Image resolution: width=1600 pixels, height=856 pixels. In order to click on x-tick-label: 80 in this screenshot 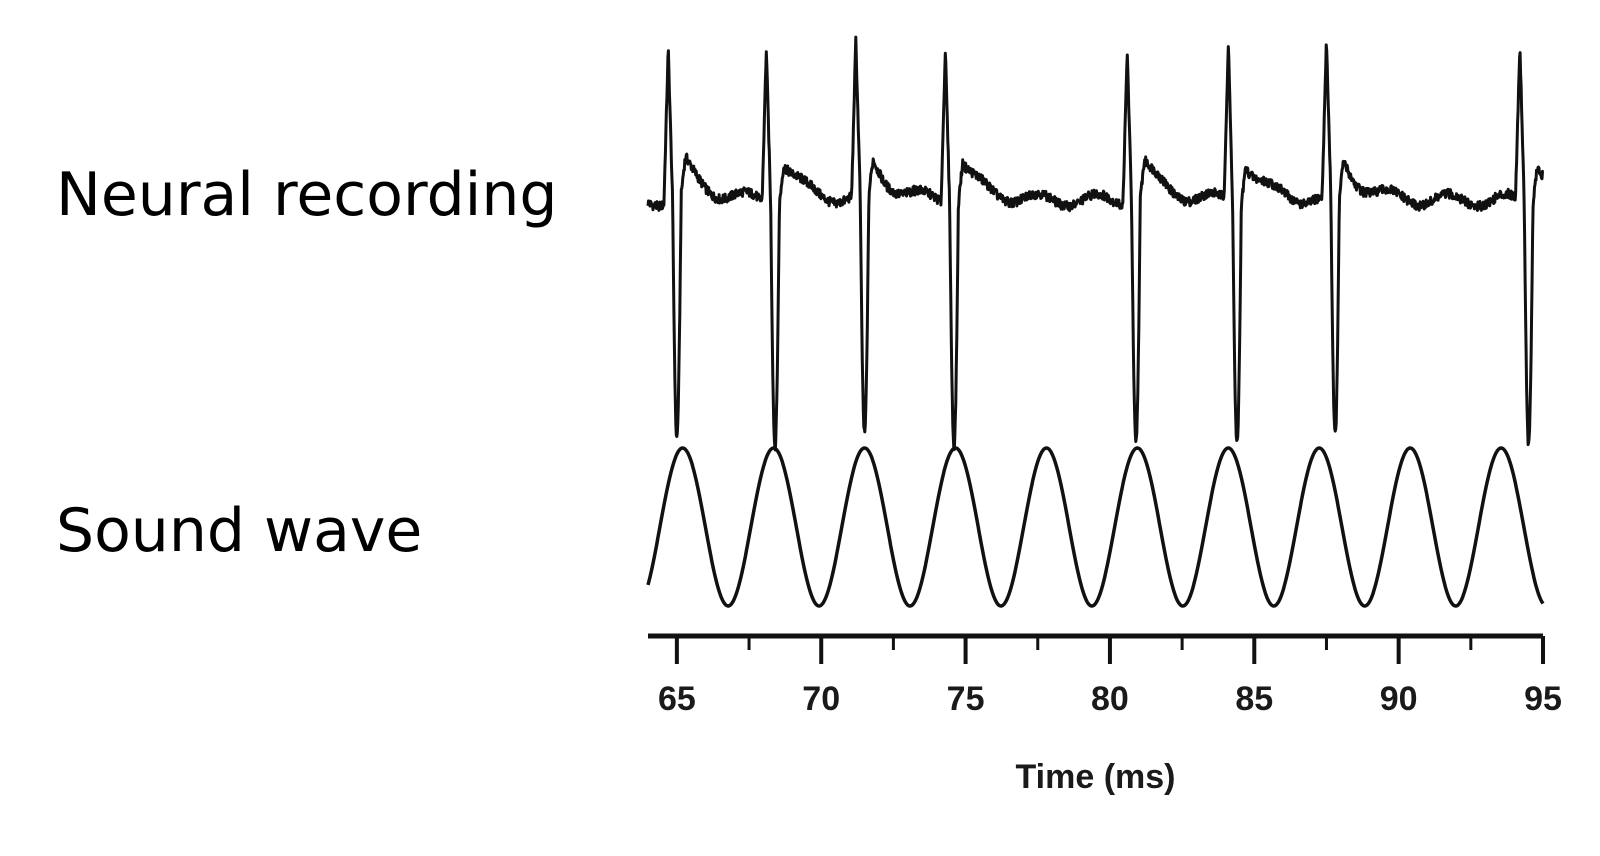, I will do `click(1110, 699)`.